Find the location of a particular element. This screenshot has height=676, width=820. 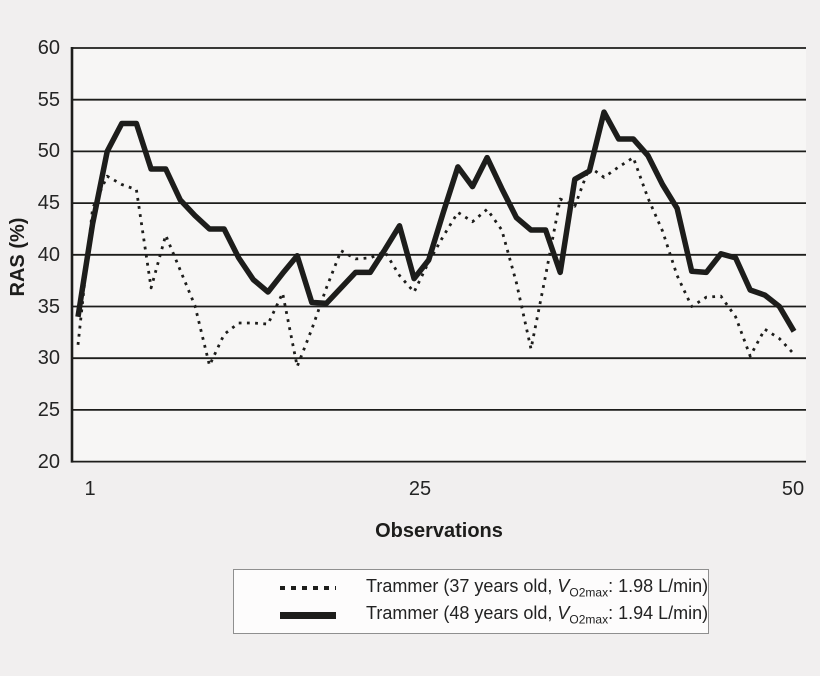

x-tick-label-25: 25 is located at coordinates (420, 489).